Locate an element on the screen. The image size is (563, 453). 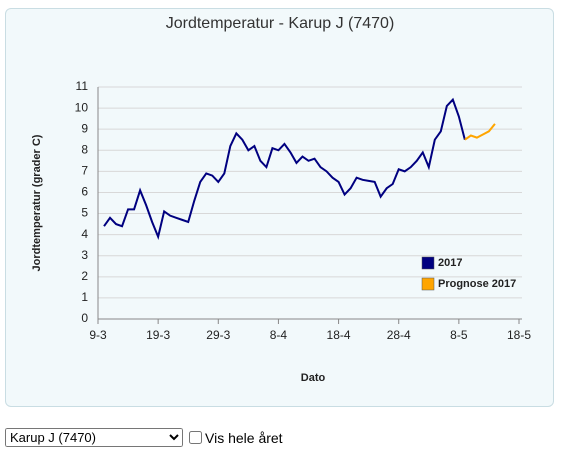
y-axis-label: Jordtemperatur (grader C) is located at coordinates (37, 202).